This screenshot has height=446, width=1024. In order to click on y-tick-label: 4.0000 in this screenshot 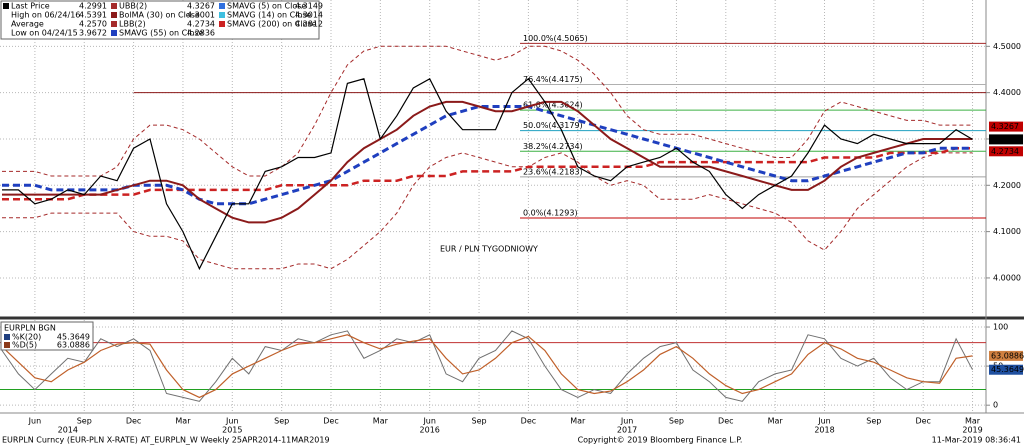, I will do `click(1007, 277)`.